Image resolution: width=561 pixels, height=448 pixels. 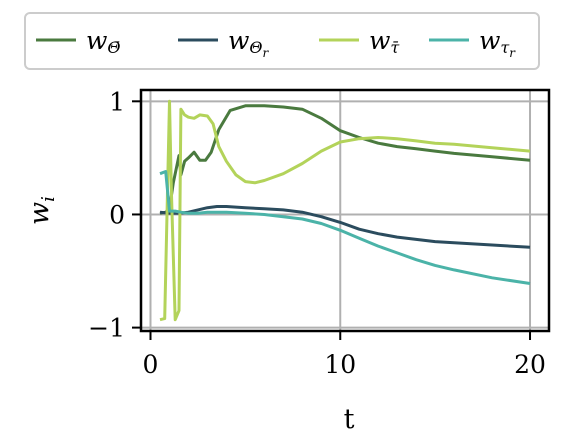 I want to click on y-tick-label: −1, so click(x=106, y=328).